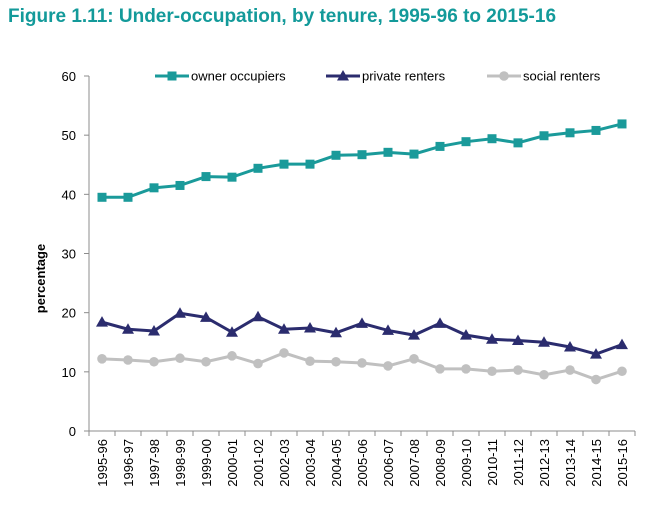  I want to click on series-social-renters, so click(362, 366).